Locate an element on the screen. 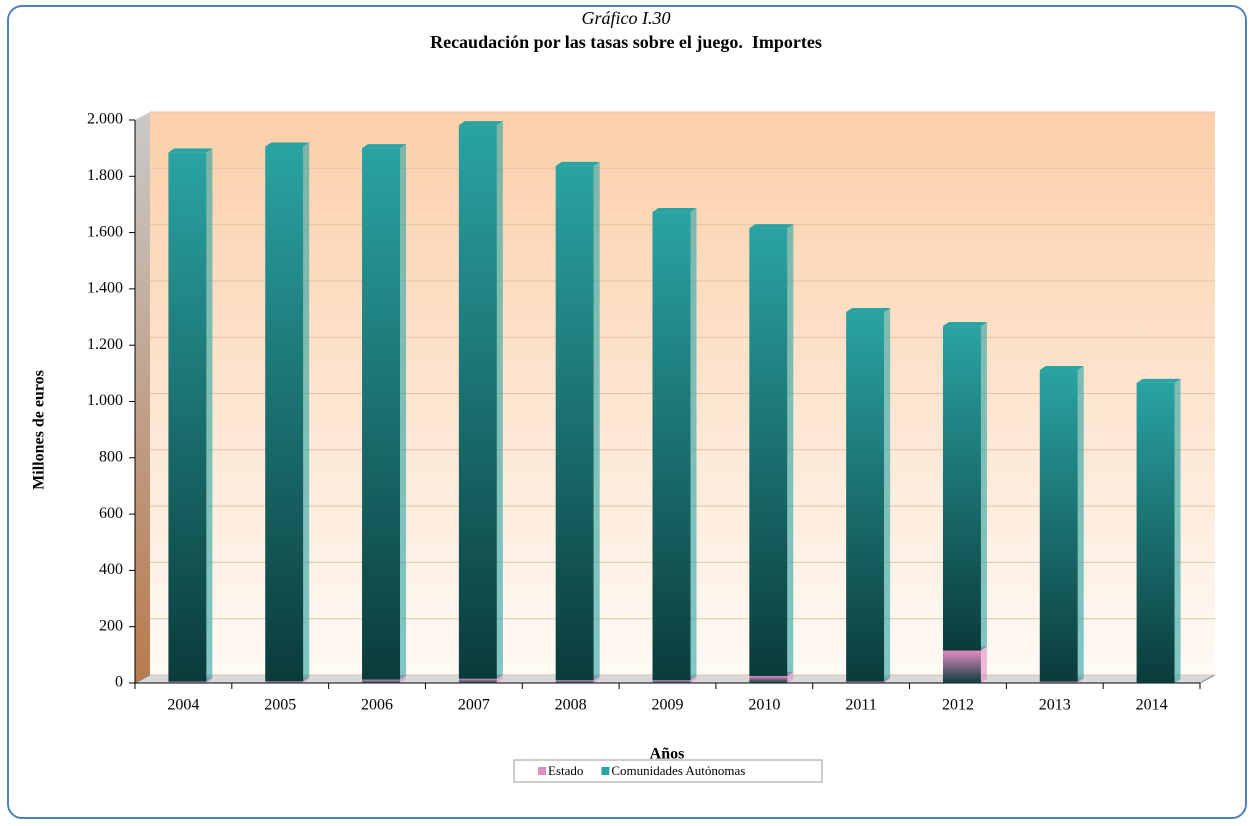  y-tick-label: 1.600 is located at coordinates (105, 231).